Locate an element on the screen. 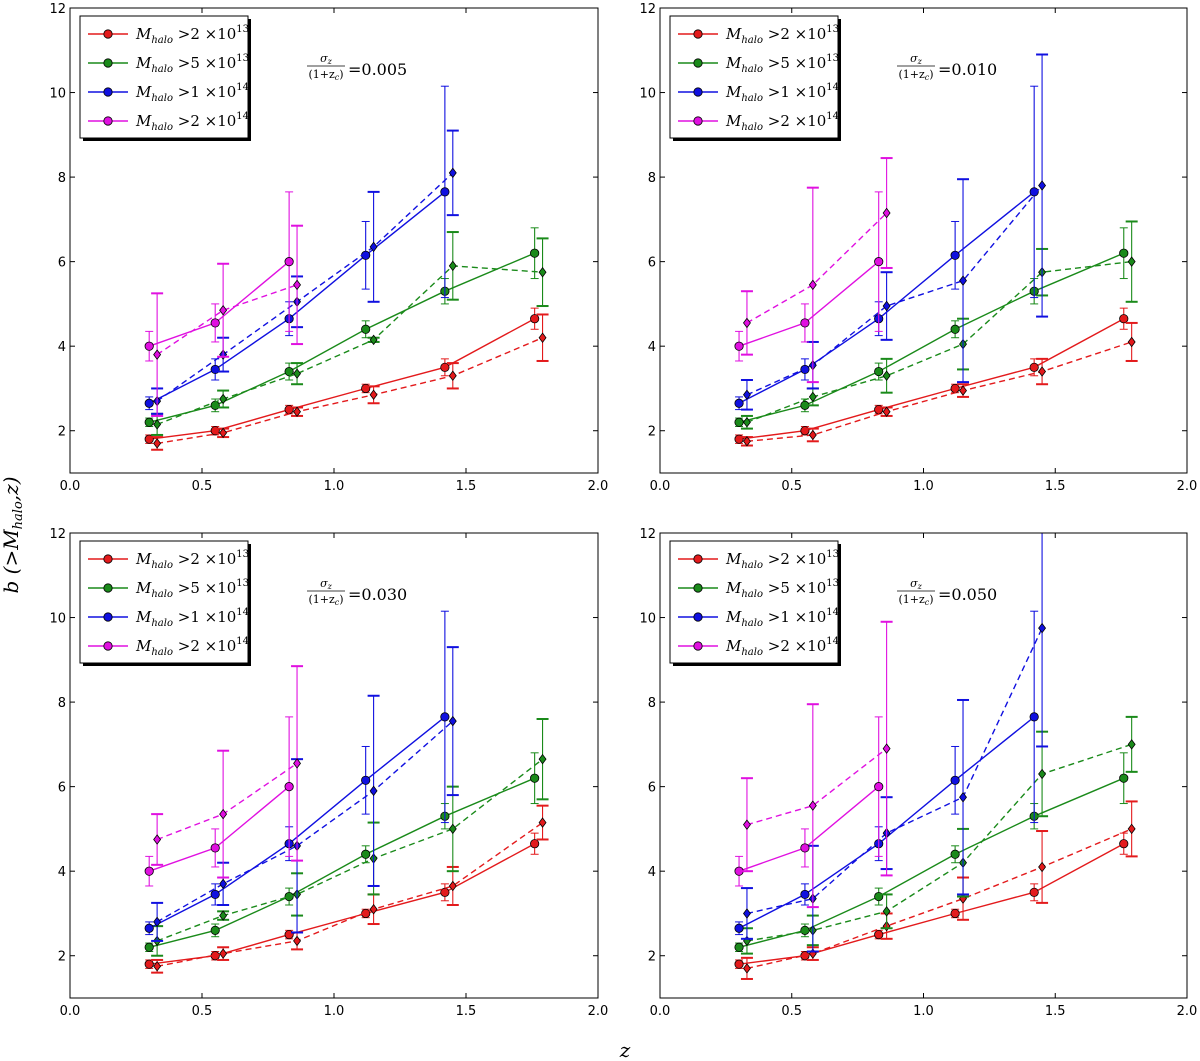  legend-label-exp: 13 is located at coordinates (242, 29).